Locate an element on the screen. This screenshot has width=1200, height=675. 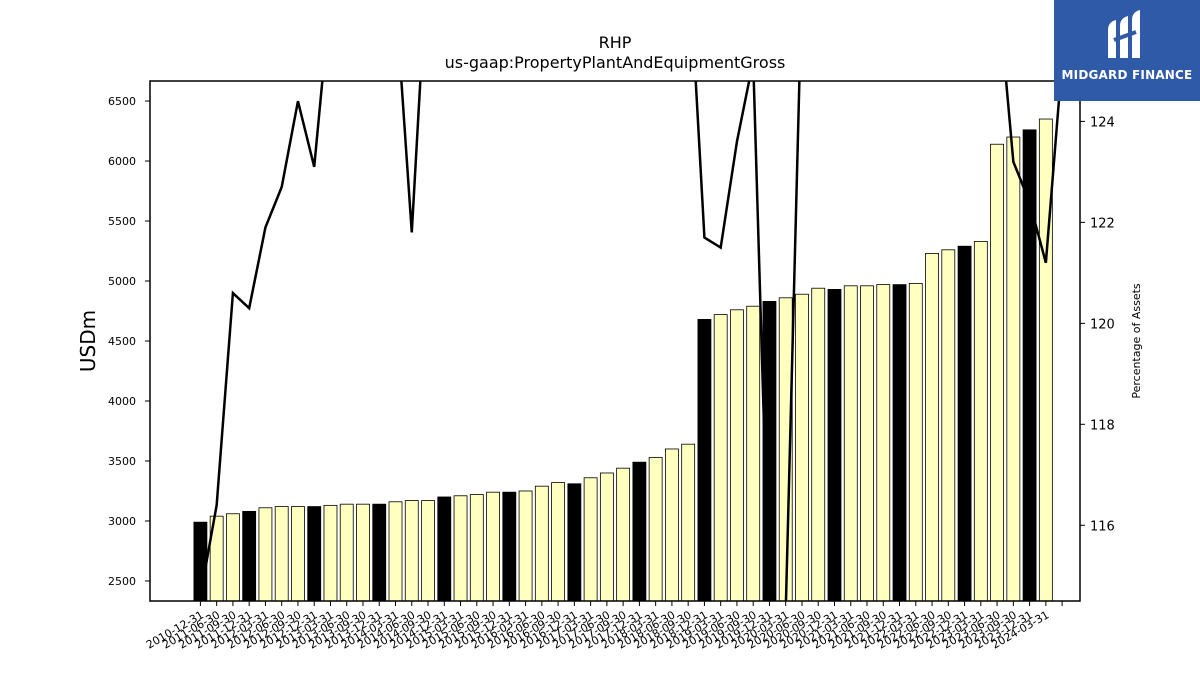
chart-title: RHP is located at coordinates (615, 42).